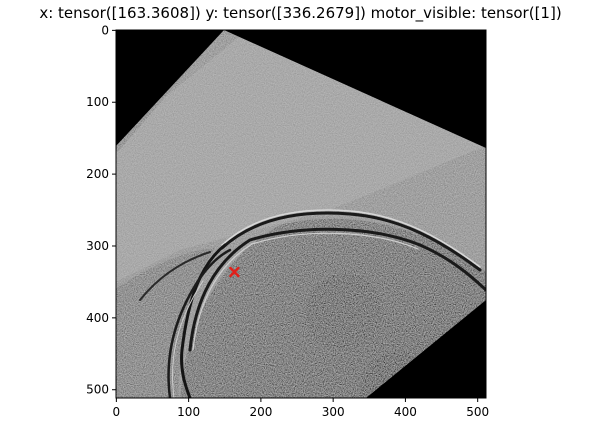 This screenshot has height=433, width=601. What do you see at coordinates (234, 272) in the screenshot?
I see `motor-marker` at bounding box center [234, 272].